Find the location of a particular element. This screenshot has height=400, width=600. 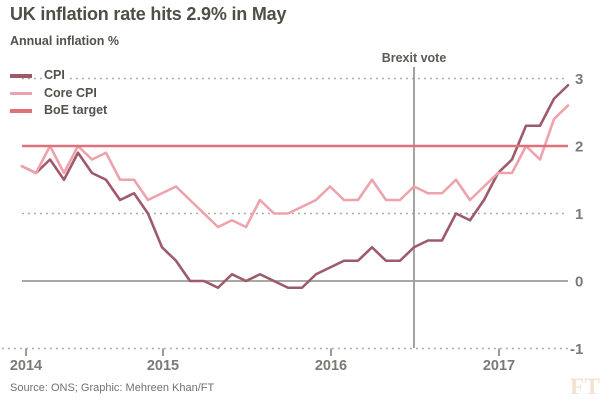

brexit-vote-annotation: Brexit vote is located at coordinates (414, 58).